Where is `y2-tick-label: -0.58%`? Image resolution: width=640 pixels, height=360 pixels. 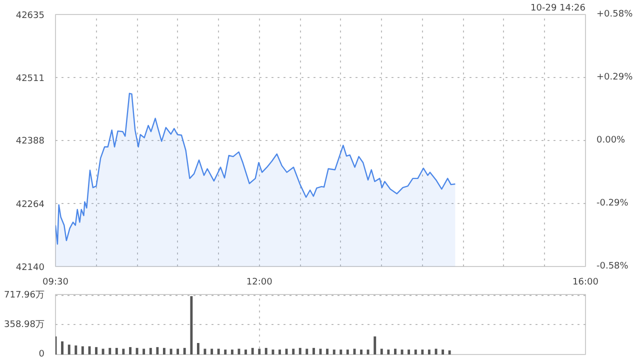
y2-tick-label: -0.58% is located at coordinates (612, 267).